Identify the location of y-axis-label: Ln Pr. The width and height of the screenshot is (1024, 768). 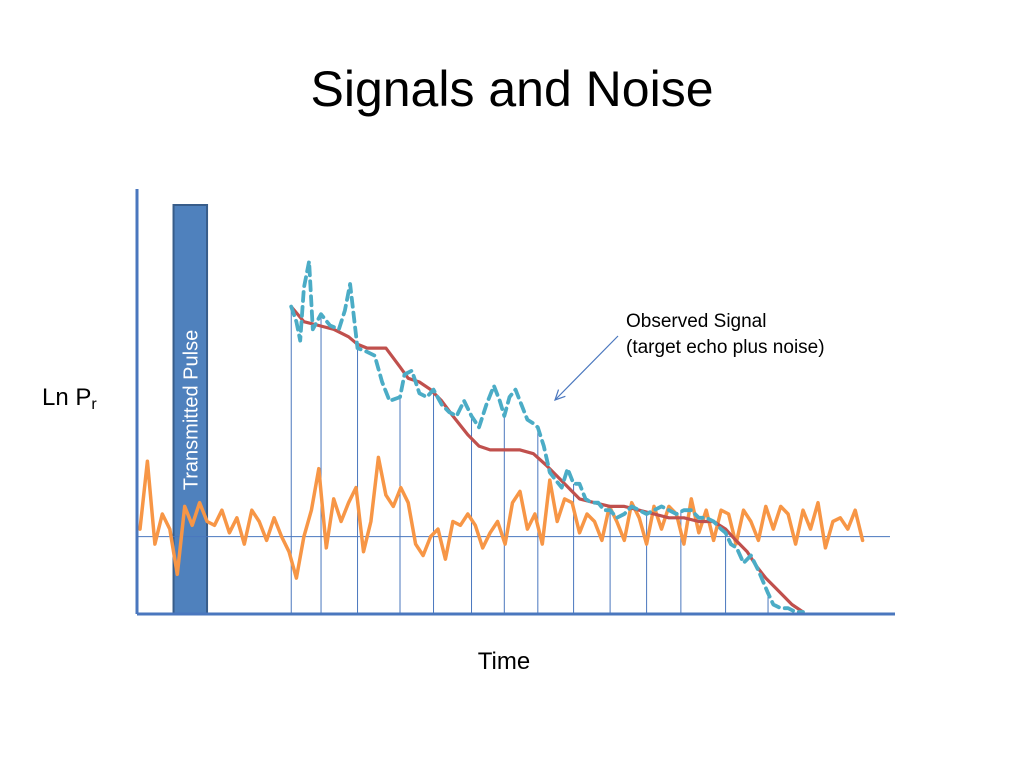
(69, 398).